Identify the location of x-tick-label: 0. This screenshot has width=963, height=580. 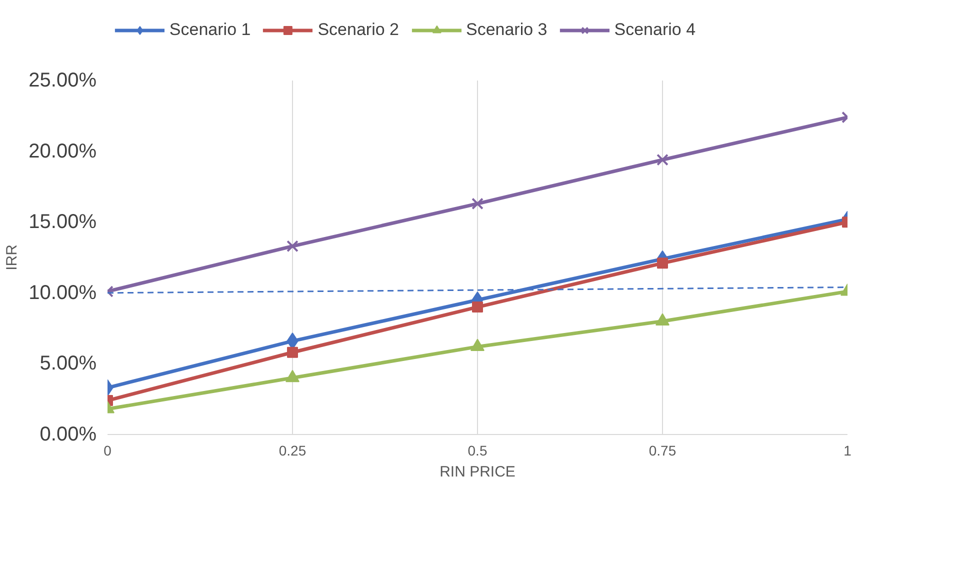
(108, 450).